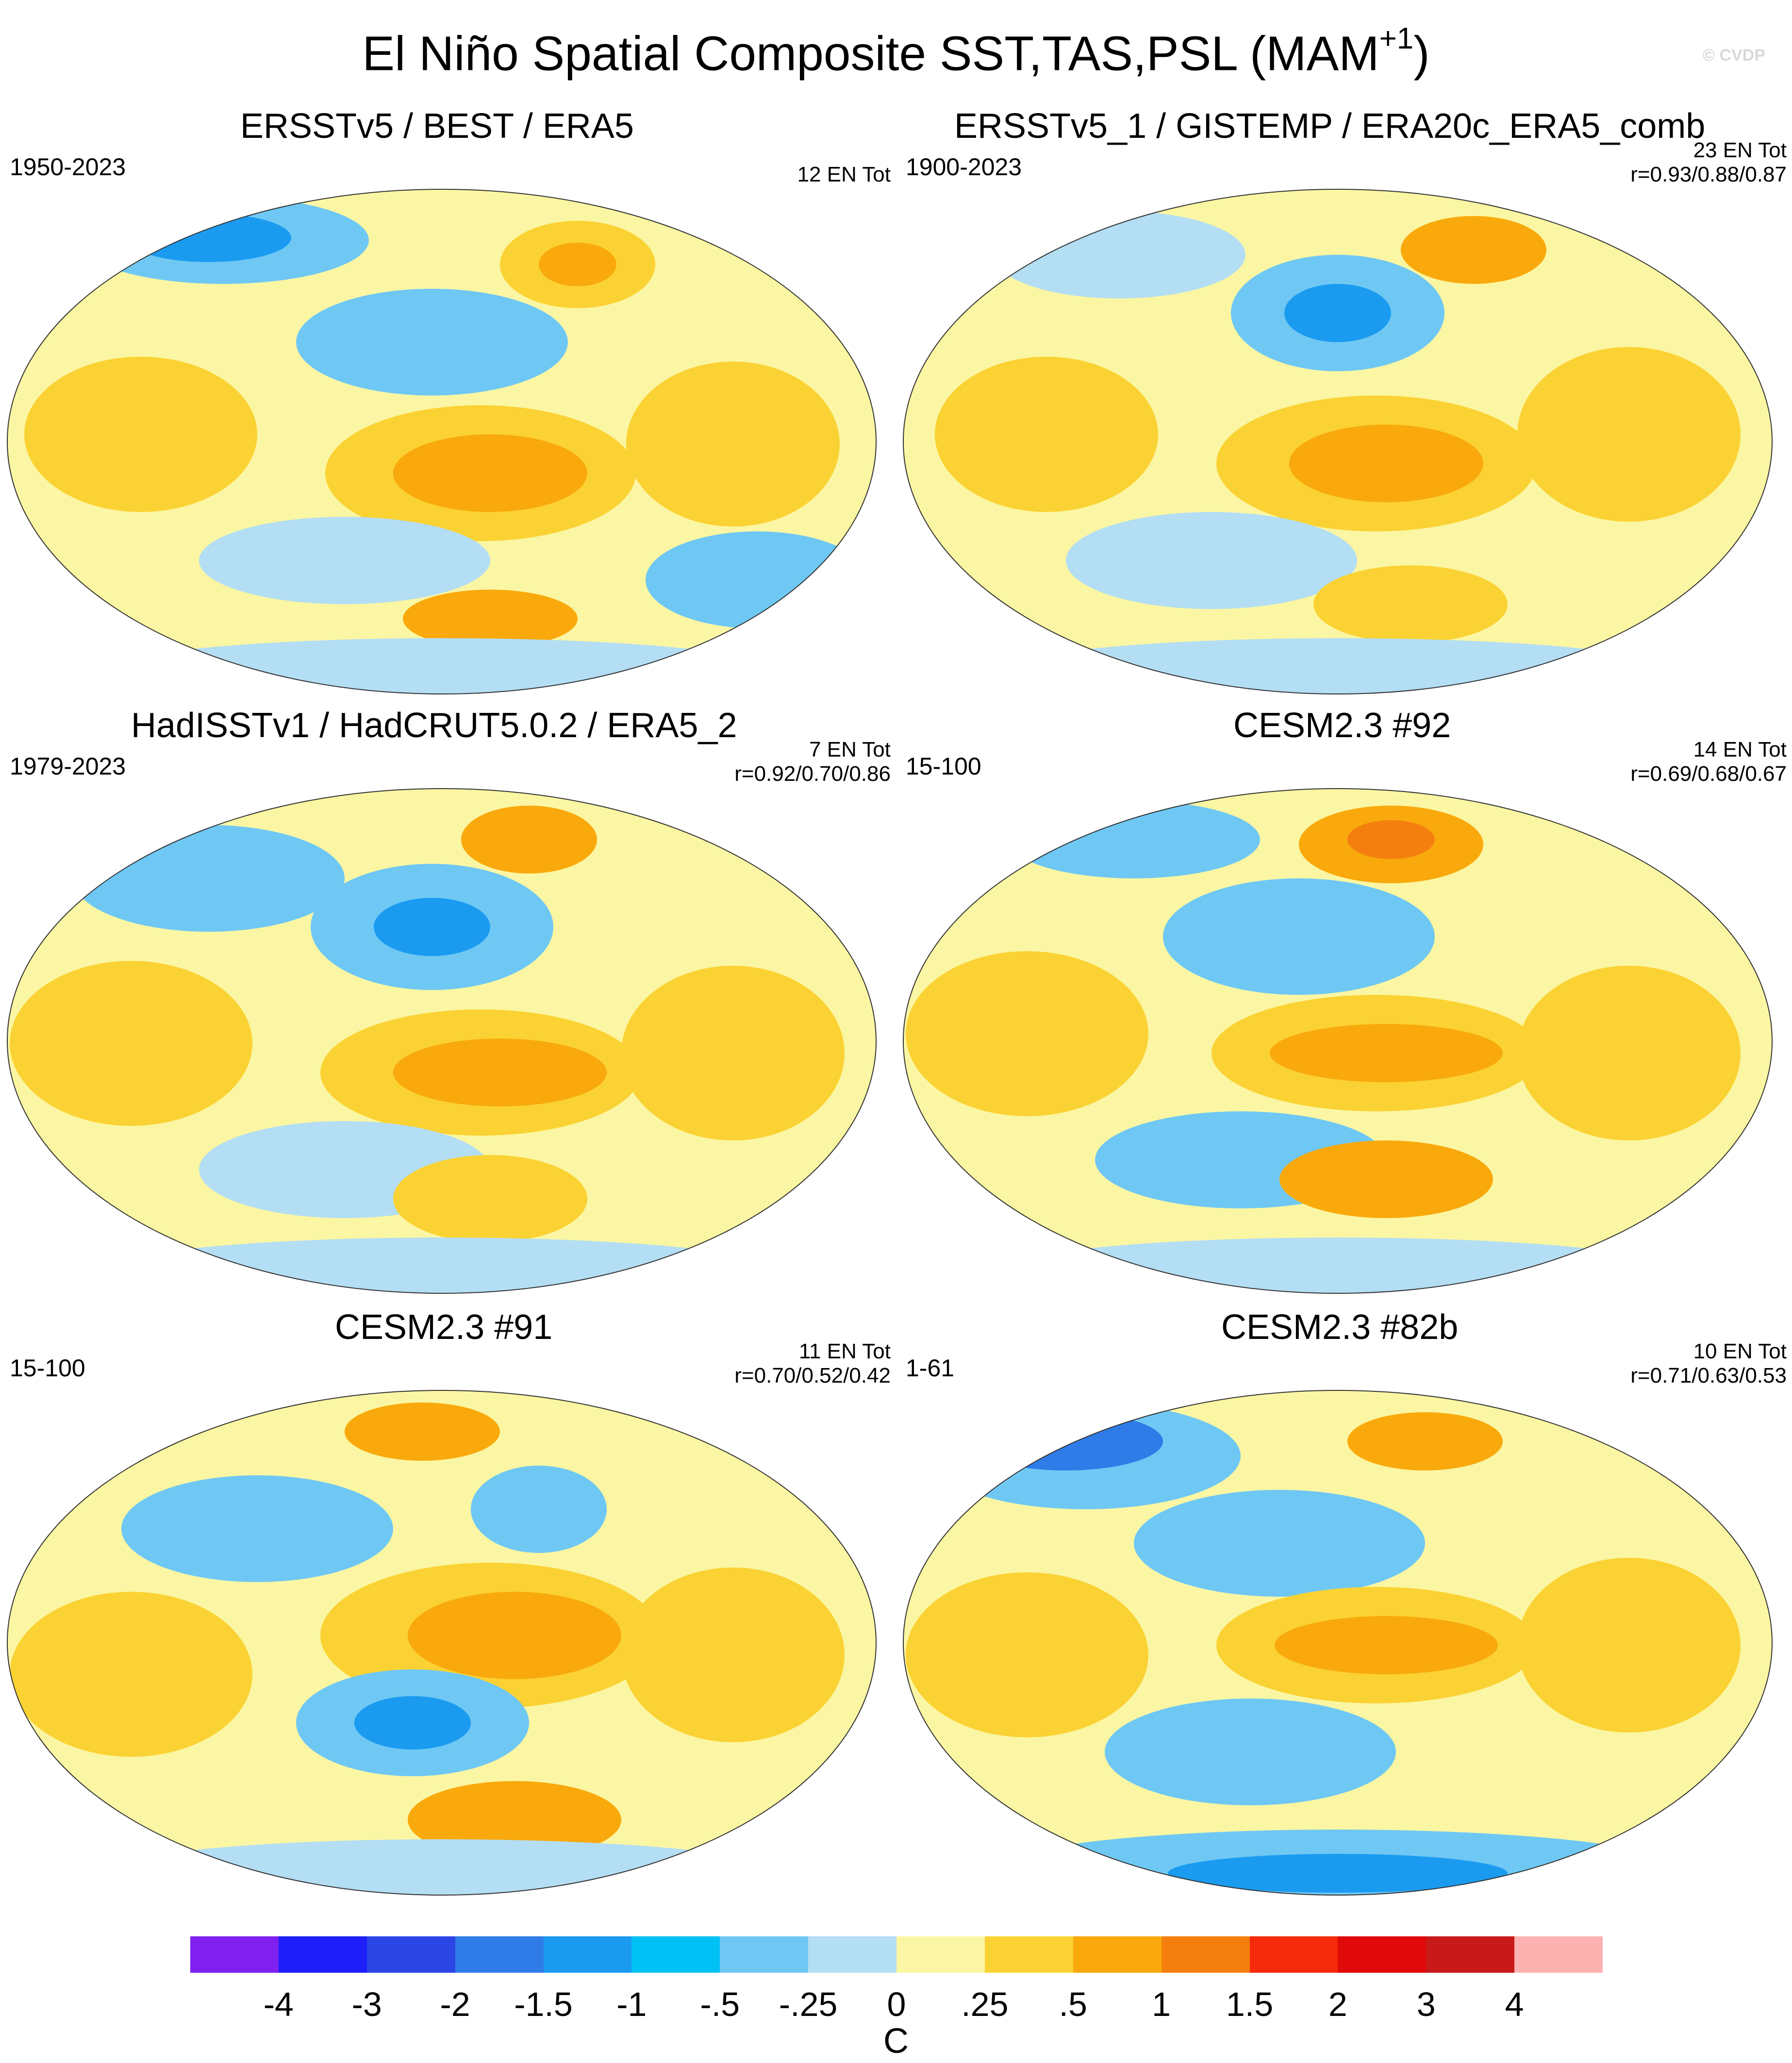  Describe the element at coordinates (1740, 150) in the screenshot. I see `panel-event-count: 23 EN Tot` at that location.